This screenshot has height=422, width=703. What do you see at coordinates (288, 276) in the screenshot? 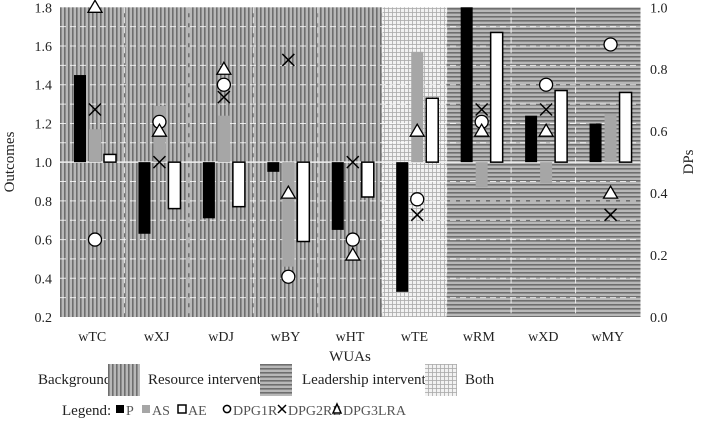
I see `marker-DPG1R-wBY` at bounding box center [288, 276].